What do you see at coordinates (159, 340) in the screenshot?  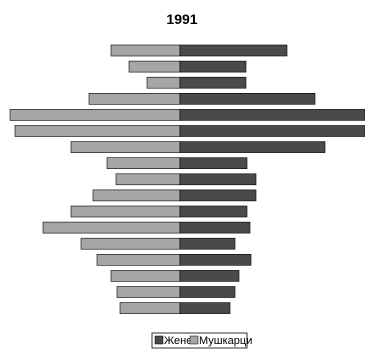 I see `legend-swatch-women` at bounding box center [159, 340].